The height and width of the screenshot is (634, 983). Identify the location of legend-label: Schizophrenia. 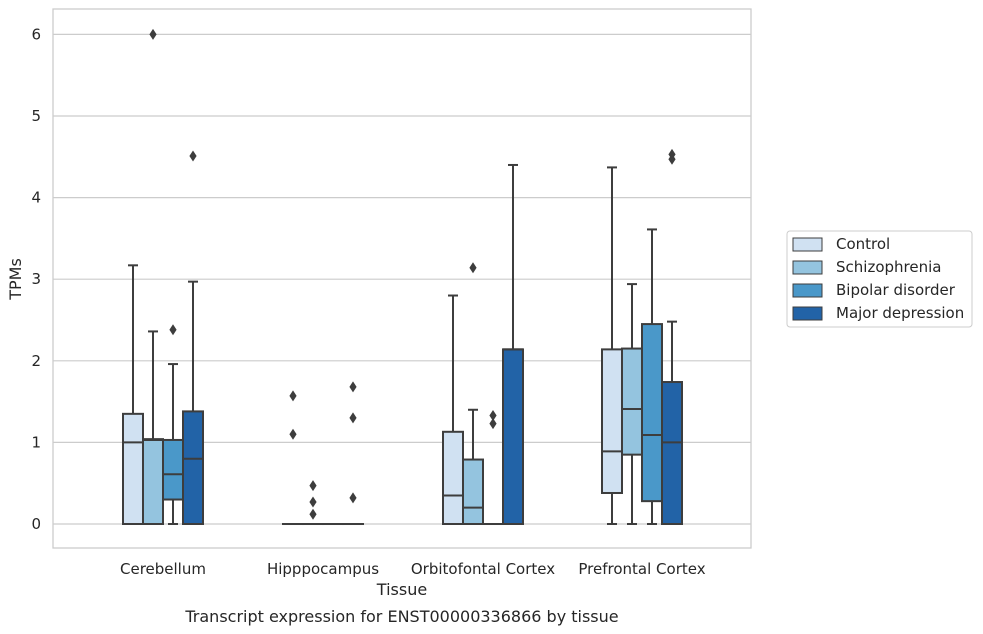
(888, 267).